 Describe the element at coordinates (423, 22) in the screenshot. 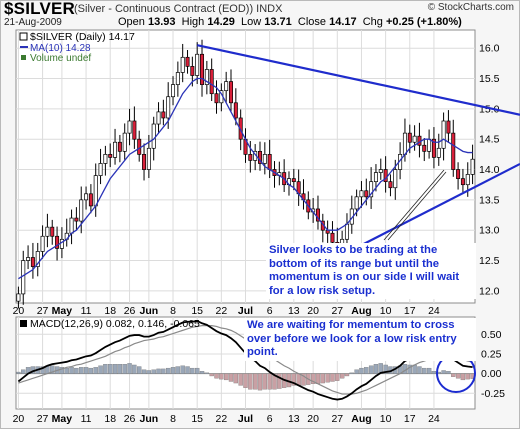

I see `change-value: +0.25 (+1.80%)` at that location.